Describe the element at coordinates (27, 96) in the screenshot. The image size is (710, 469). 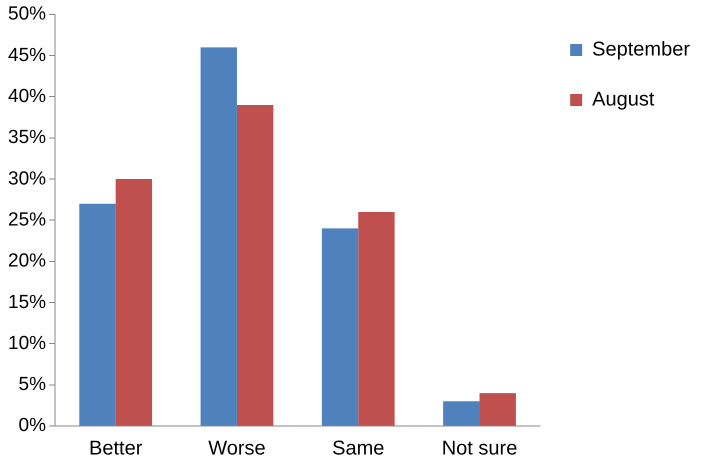
I see `y-tick-label: 40%` at that location.